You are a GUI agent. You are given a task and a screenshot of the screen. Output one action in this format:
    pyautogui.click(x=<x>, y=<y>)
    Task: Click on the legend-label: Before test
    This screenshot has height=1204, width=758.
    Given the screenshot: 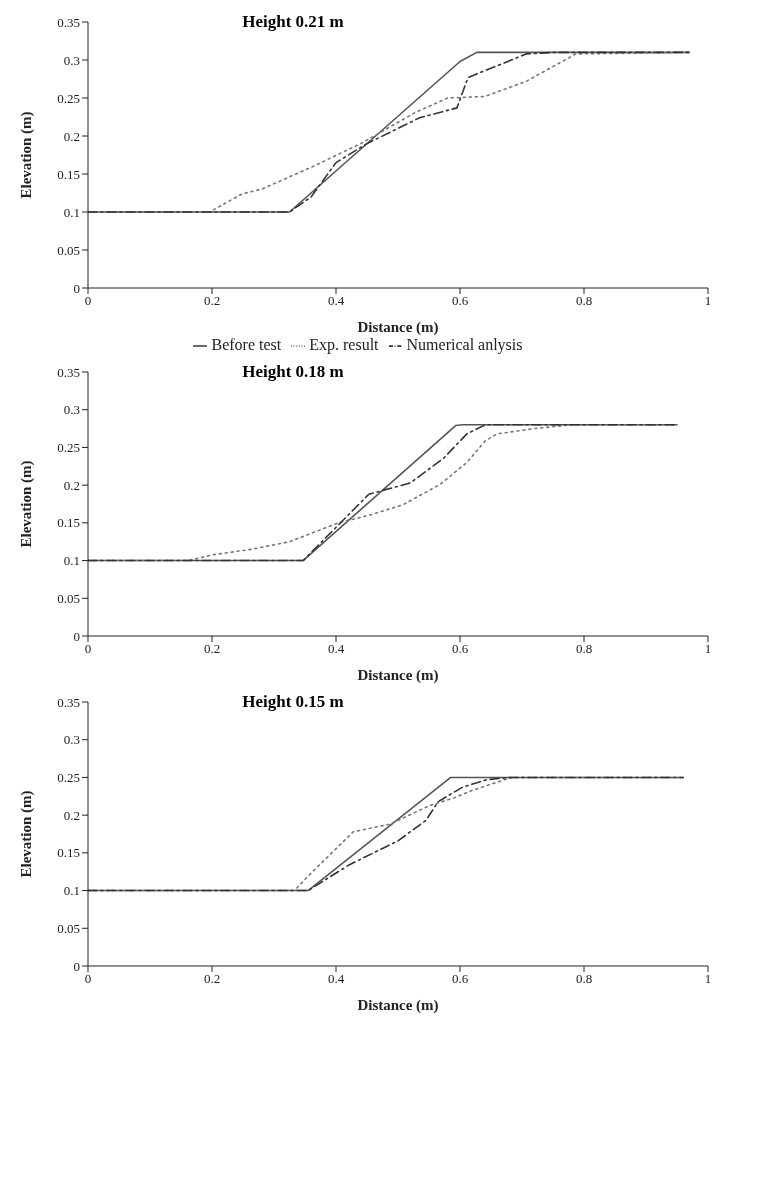 What is the action you would take?
    pyautogui.click(x=246, y=344)
    